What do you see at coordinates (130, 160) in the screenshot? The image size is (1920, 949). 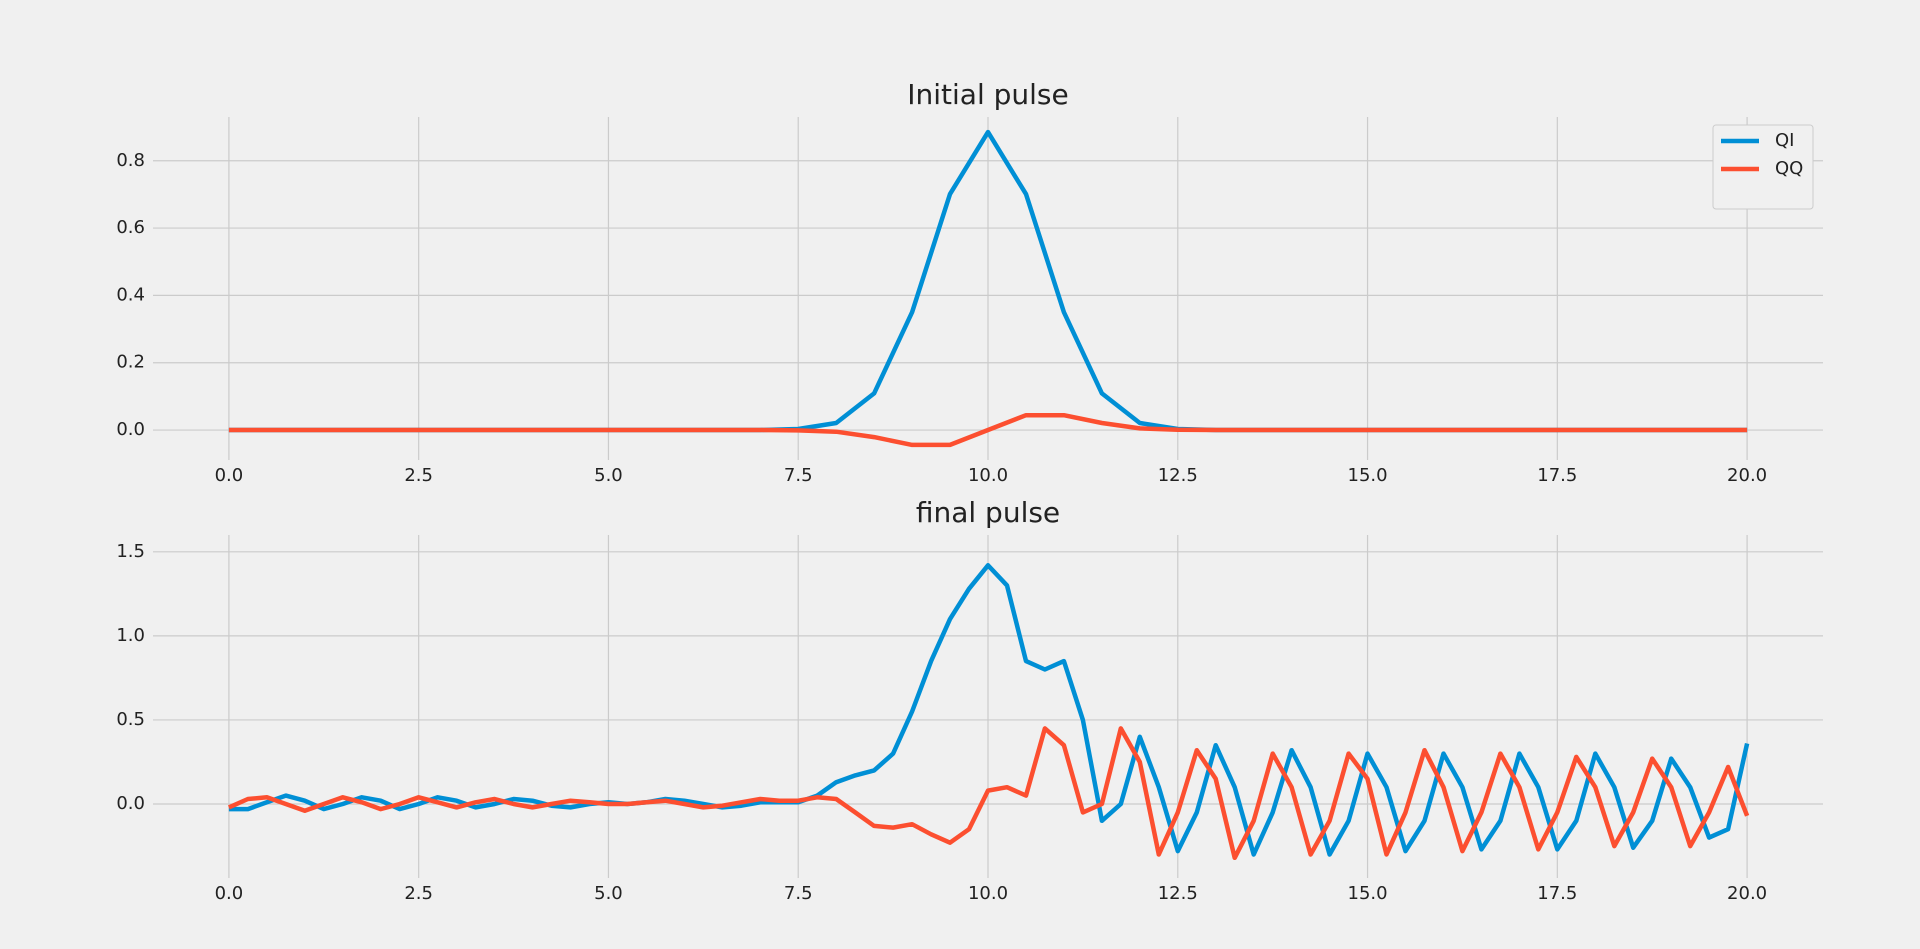 I see `y-tick-label: 0.8` at bounding box center [130, 160].